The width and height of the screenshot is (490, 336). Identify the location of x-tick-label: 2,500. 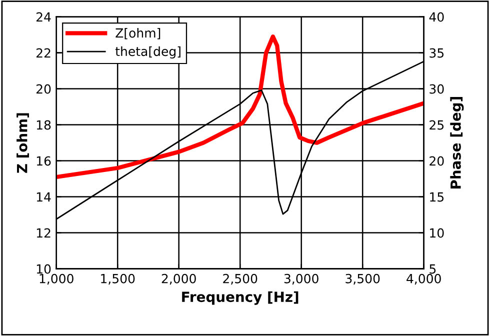
(240, 279).